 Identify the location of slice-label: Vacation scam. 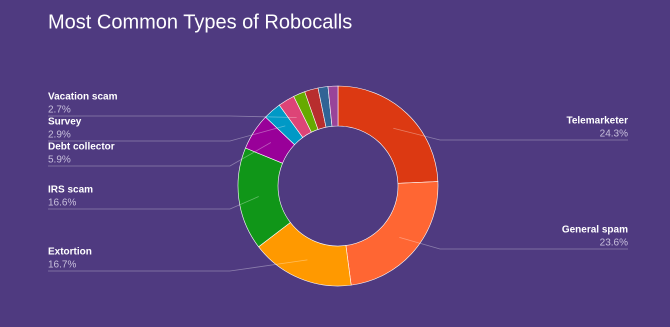
(83, 97).